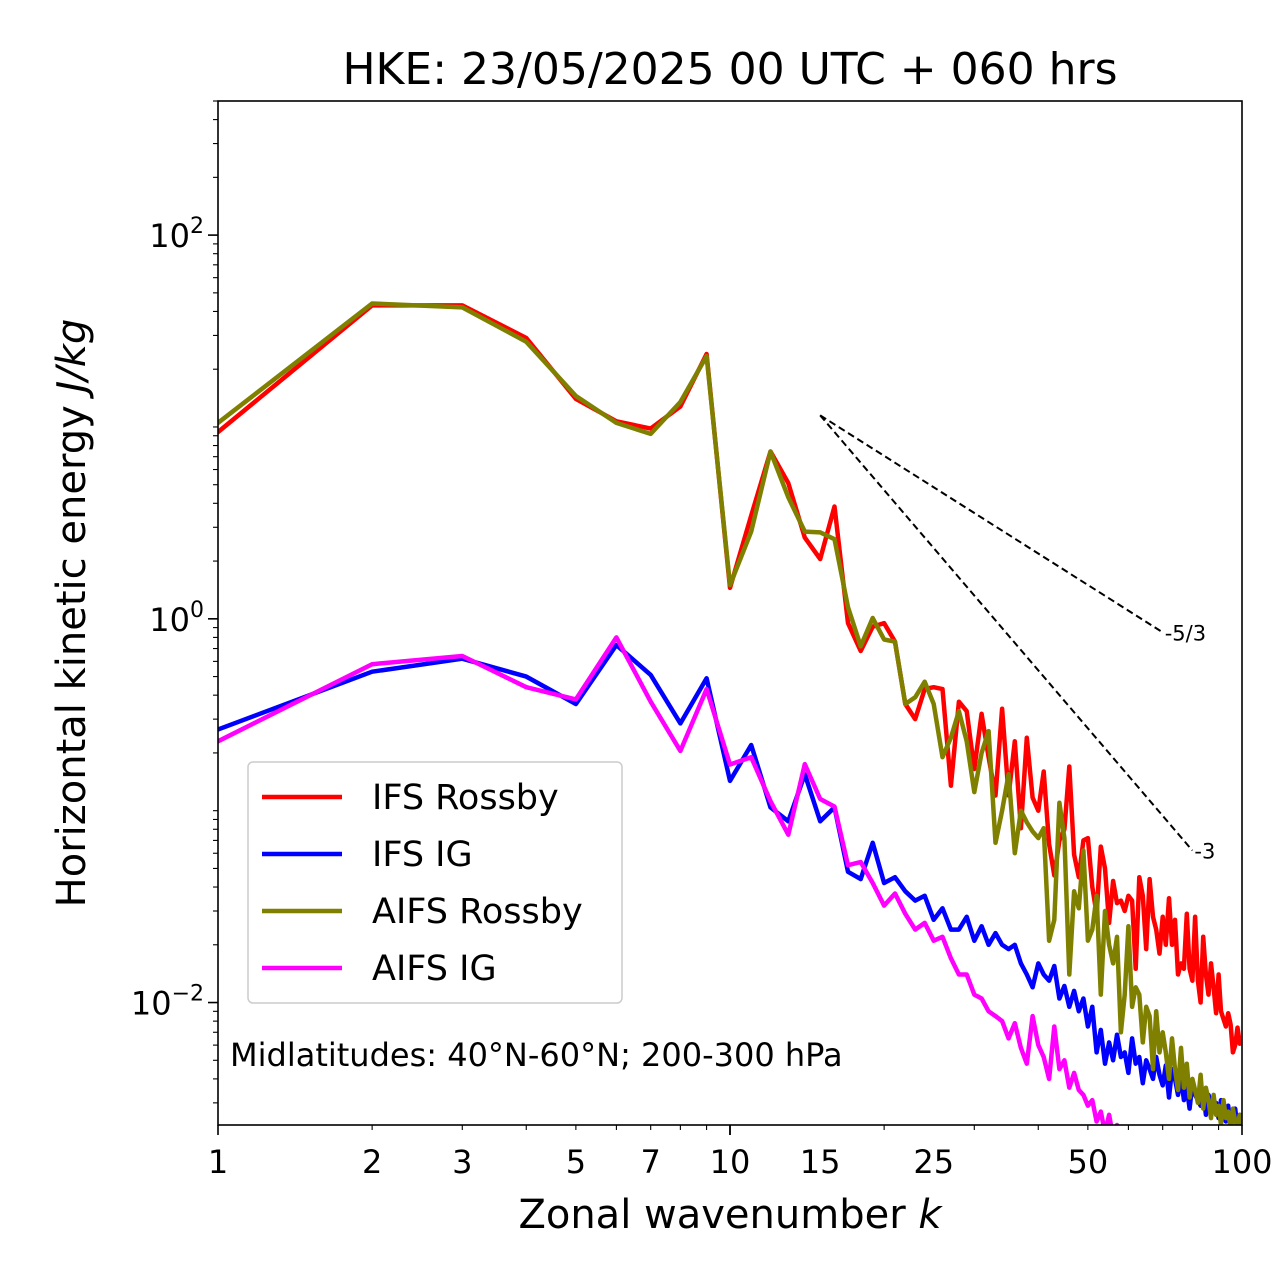 The height and width of the screenshot is (1288, 1280). I want to click on y-tick-label-1: 10⁰, so click(176, 618).